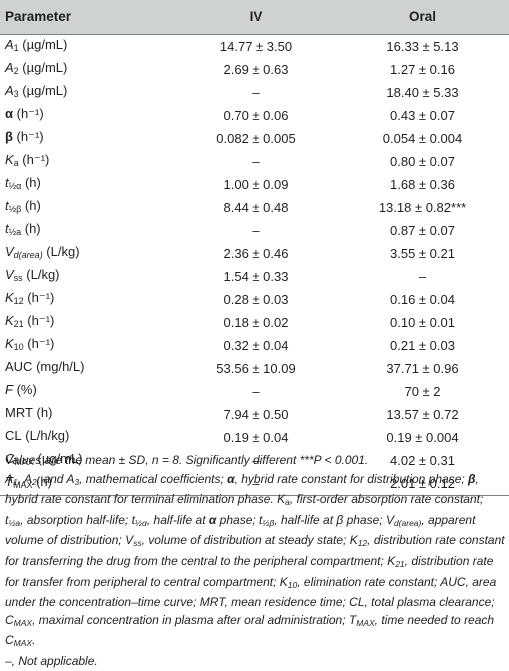  Describe the element at coordinates (41, 274) in the screenshot. I see `param-unit: (L/kg)` at that location.